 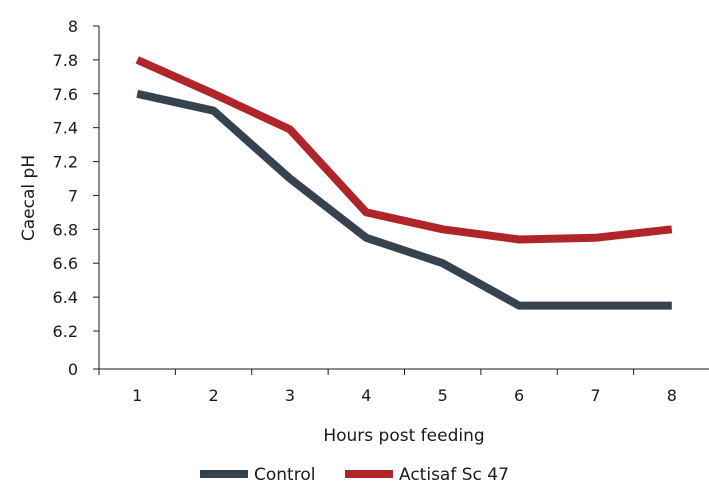 I want to click on x-tick-label: 6, so click(x=519, y=395).